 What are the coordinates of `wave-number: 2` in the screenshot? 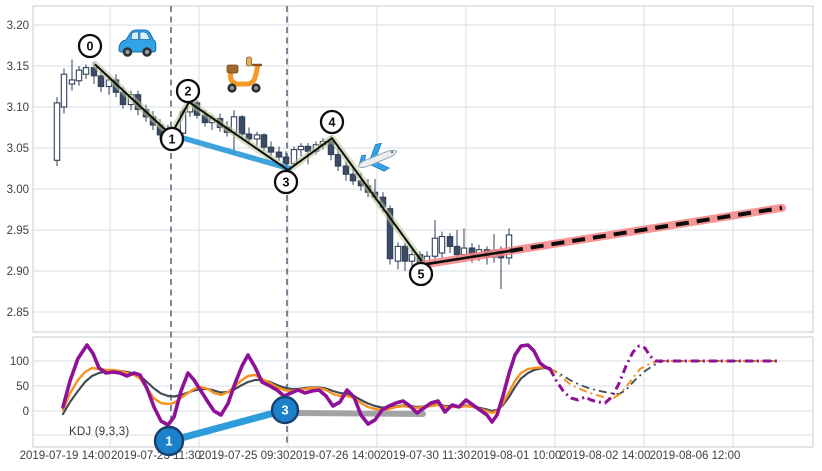 It's located at (188, 91).